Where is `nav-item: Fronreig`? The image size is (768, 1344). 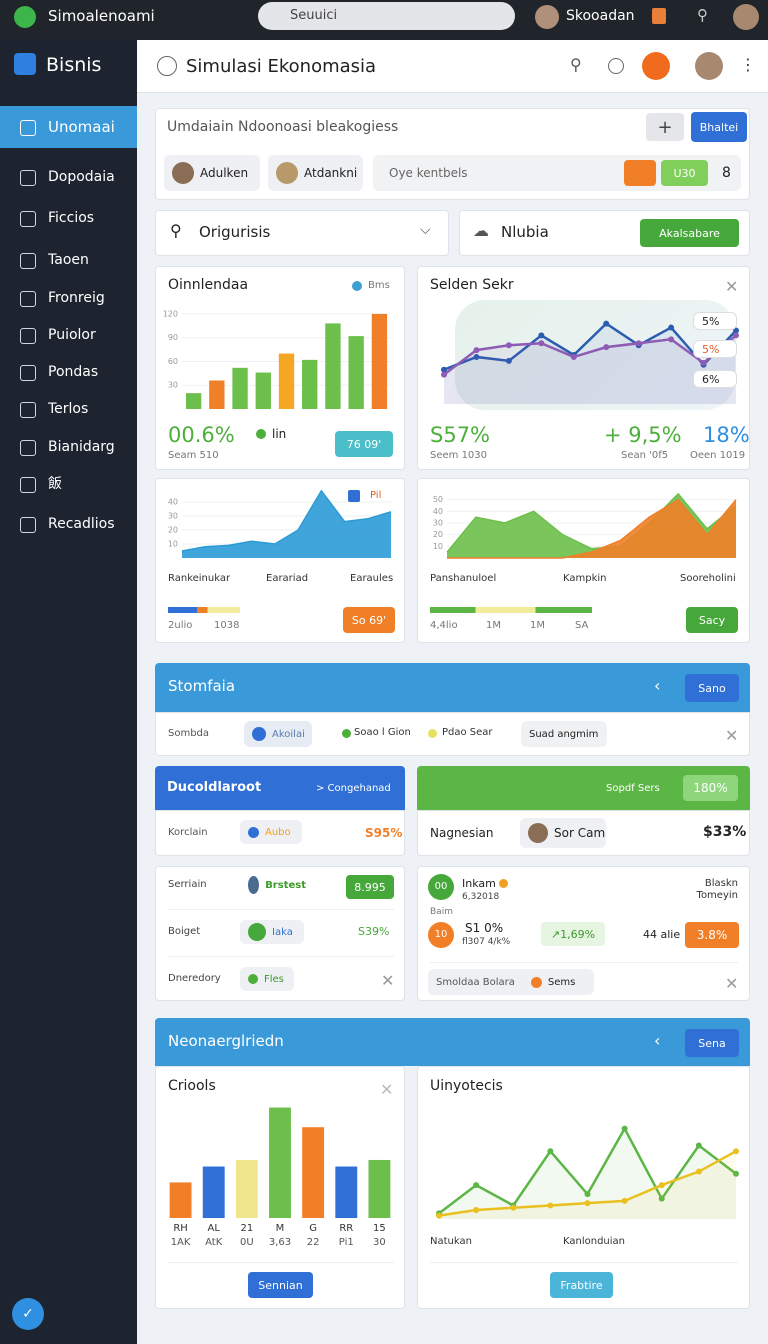
nav-item: Fronreig is located at coordinates (76, 298).